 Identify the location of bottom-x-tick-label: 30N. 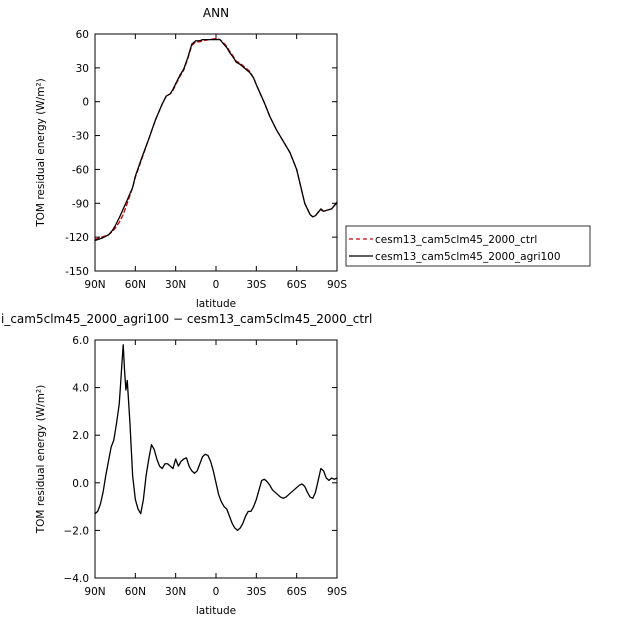
(175, 592).